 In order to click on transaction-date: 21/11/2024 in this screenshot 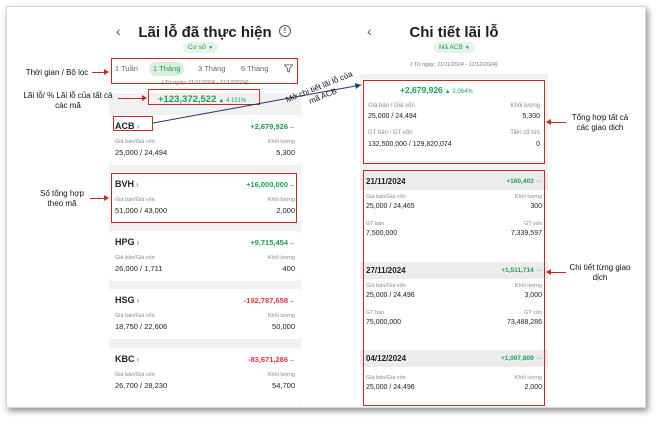, I will do `click(386, 181)`.